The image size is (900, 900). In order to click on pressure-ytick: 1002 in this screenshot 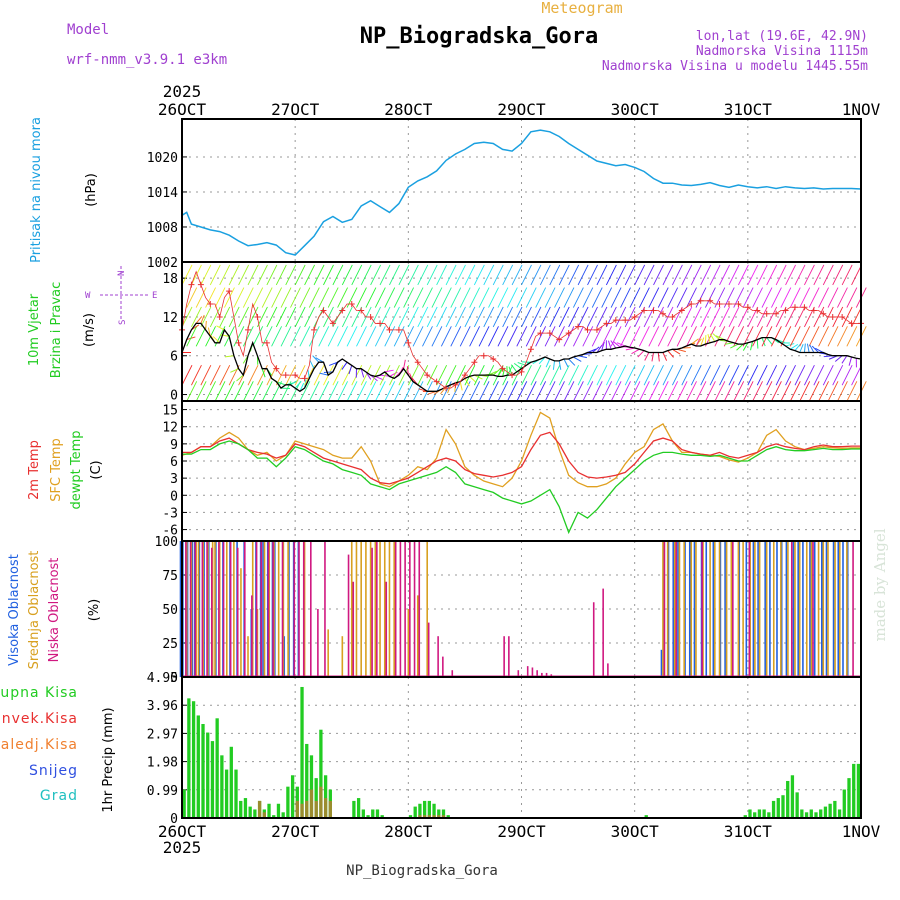, I will do `click(162, 263)`.